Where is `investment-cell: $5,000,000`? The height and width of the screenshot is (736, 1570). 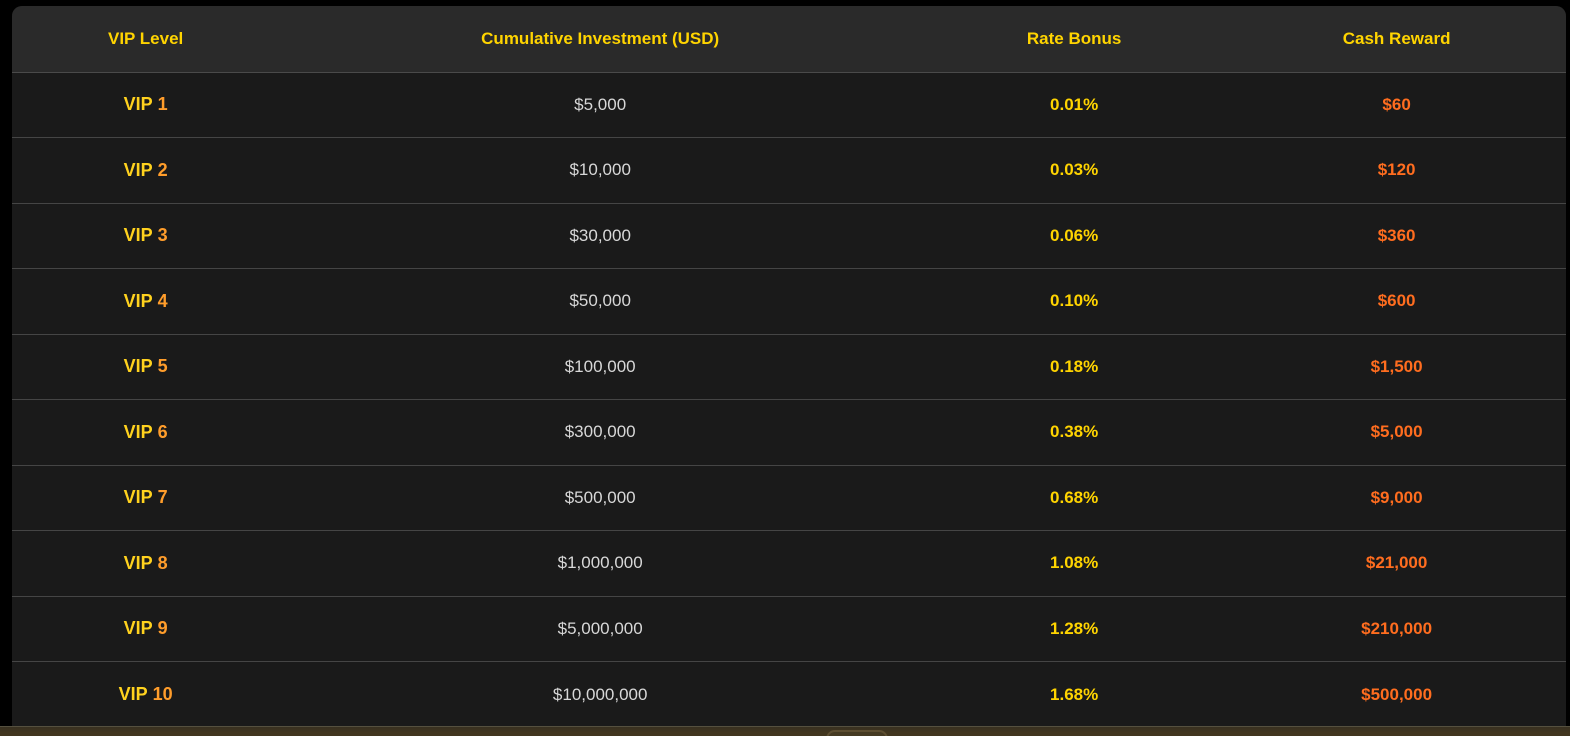
investment-cell: $5,000,000 is located at coordinates (600, 628).